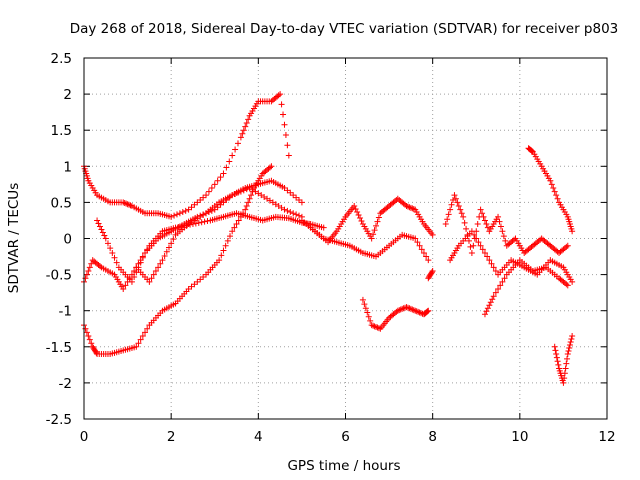  I want to click on series-arc-a, so click(204, 251).